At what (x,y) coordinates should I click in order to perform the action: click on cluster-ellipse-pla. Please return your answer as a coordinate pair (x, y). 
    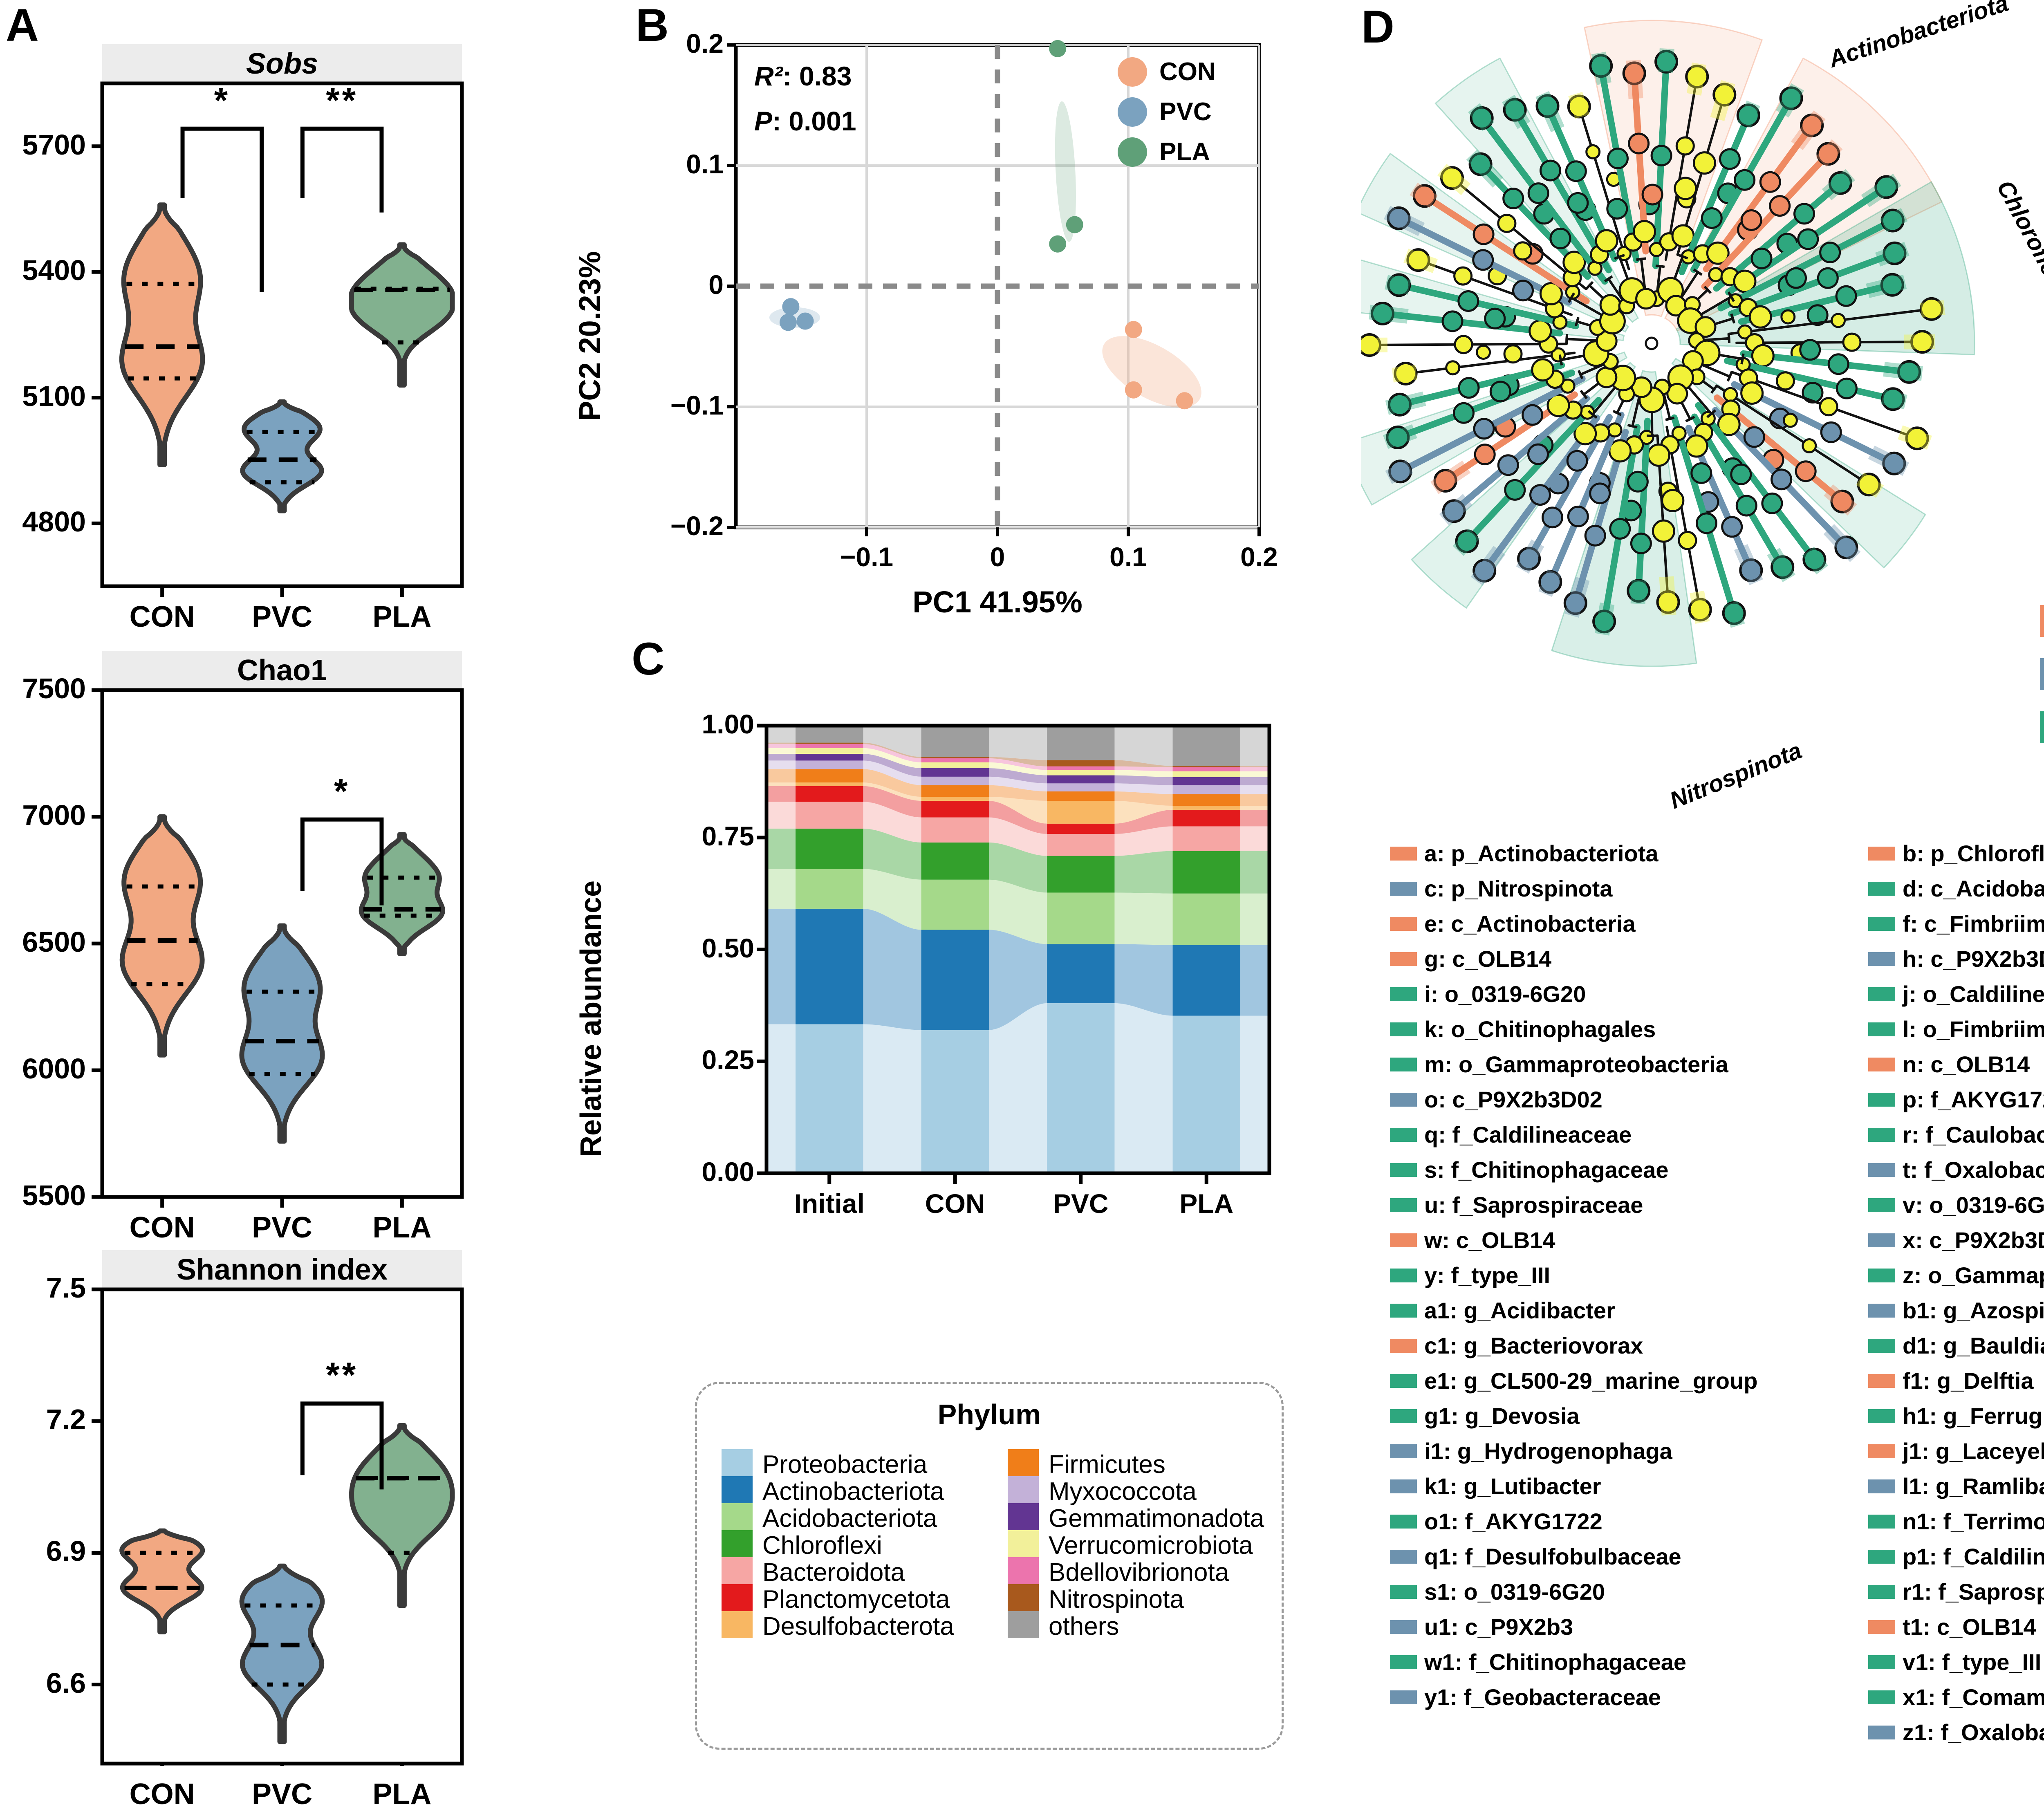
    Looking at the image, I should click on (1066, 171).